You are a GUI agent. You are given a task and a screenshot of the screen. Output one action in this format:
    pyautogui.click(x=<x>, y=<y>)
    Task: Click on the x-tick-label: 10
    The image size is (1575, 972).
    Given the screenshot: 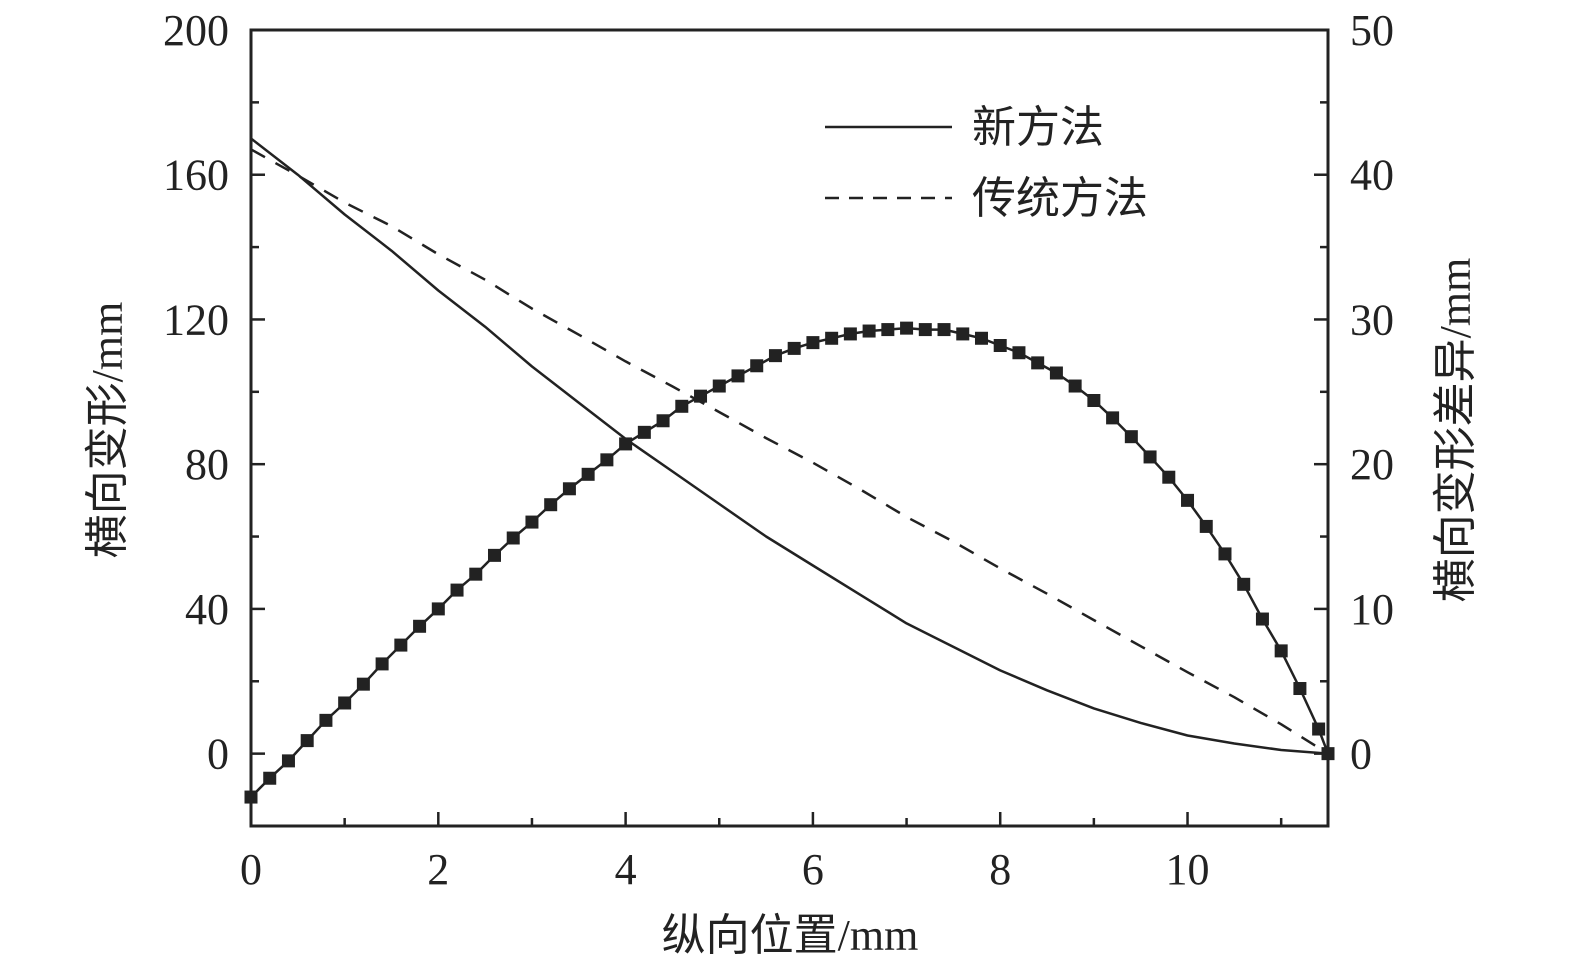 What is the action you would take?
    pyautogui.click(x=1188, y=869)
    